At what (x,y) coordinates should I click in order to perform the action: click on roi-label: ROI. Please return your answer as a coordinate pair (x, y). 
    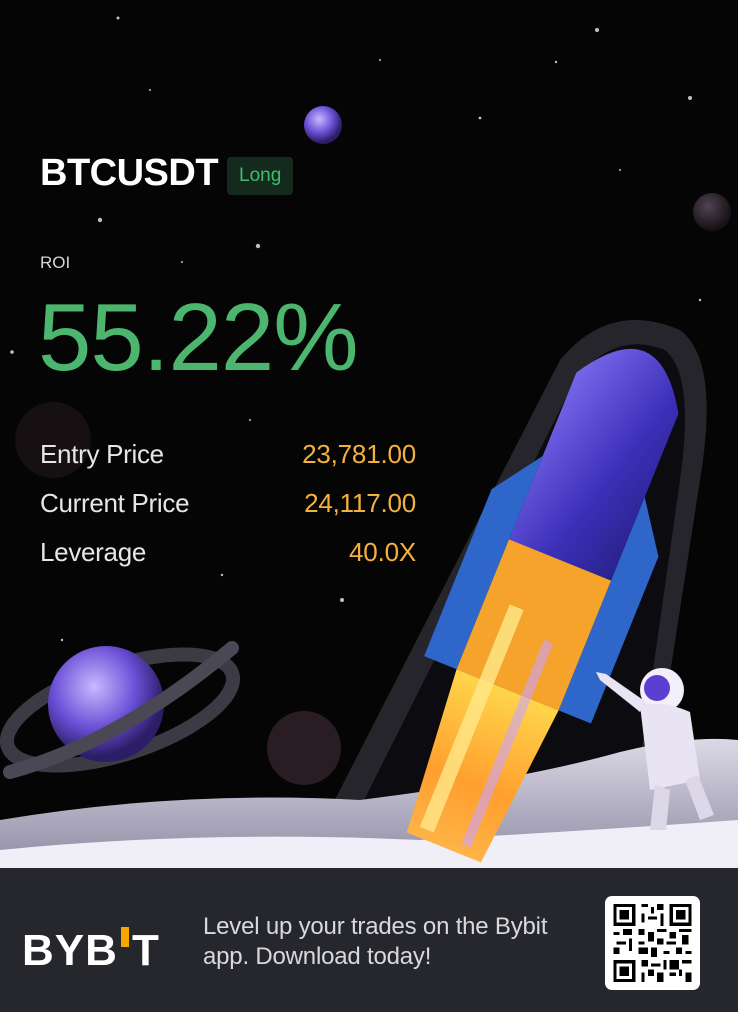
    Looking at the image, I should click on (55, 262).